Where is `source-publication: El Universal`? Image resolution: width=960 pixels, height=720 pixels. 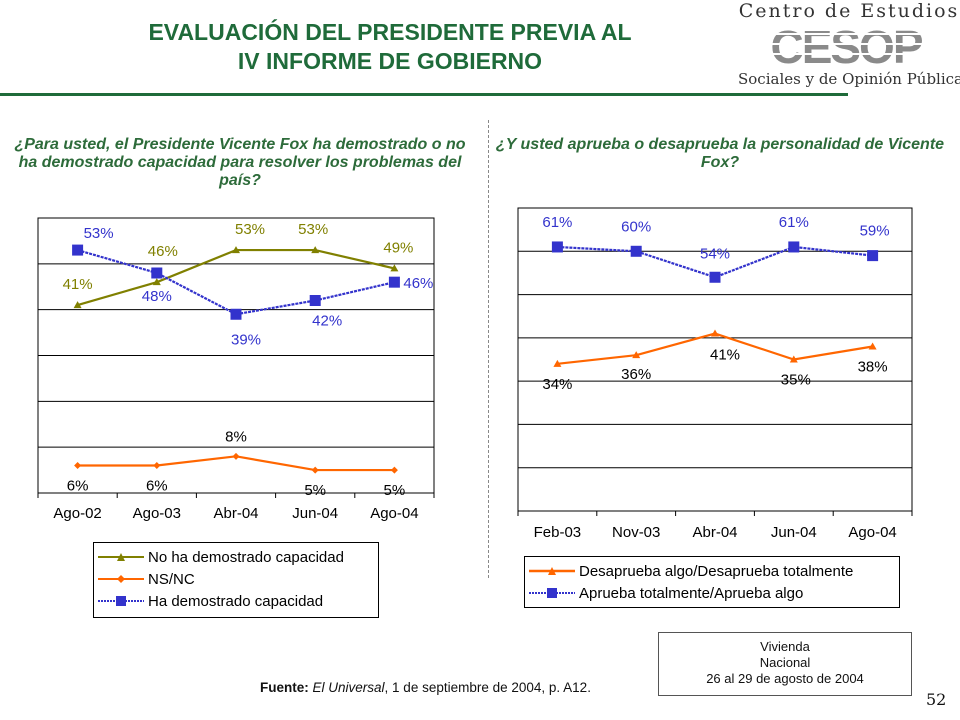
source-publication: El Universal is located at coordinates (348, 687).